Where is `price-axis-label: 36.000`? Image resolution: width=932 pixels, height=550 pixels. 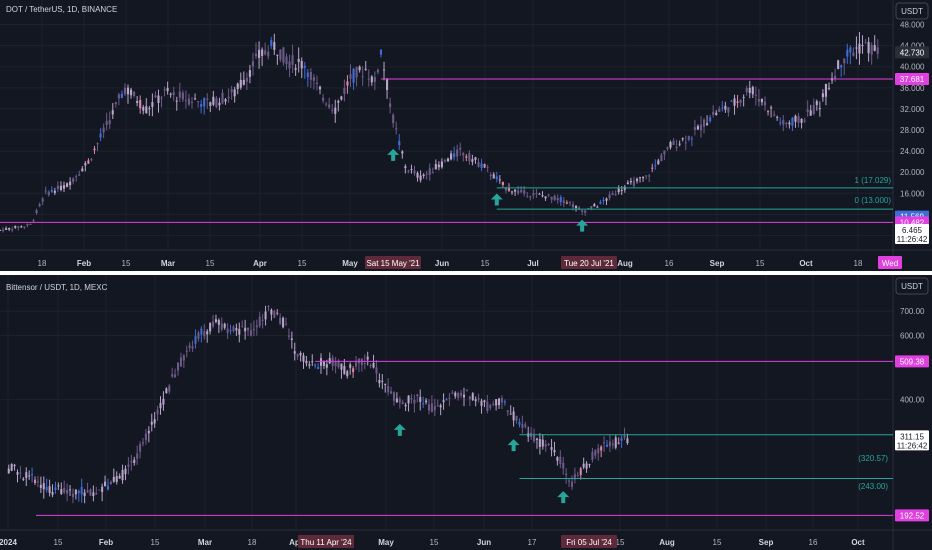
price-axis-label: 36.000 is located at coordinates (912, 88).